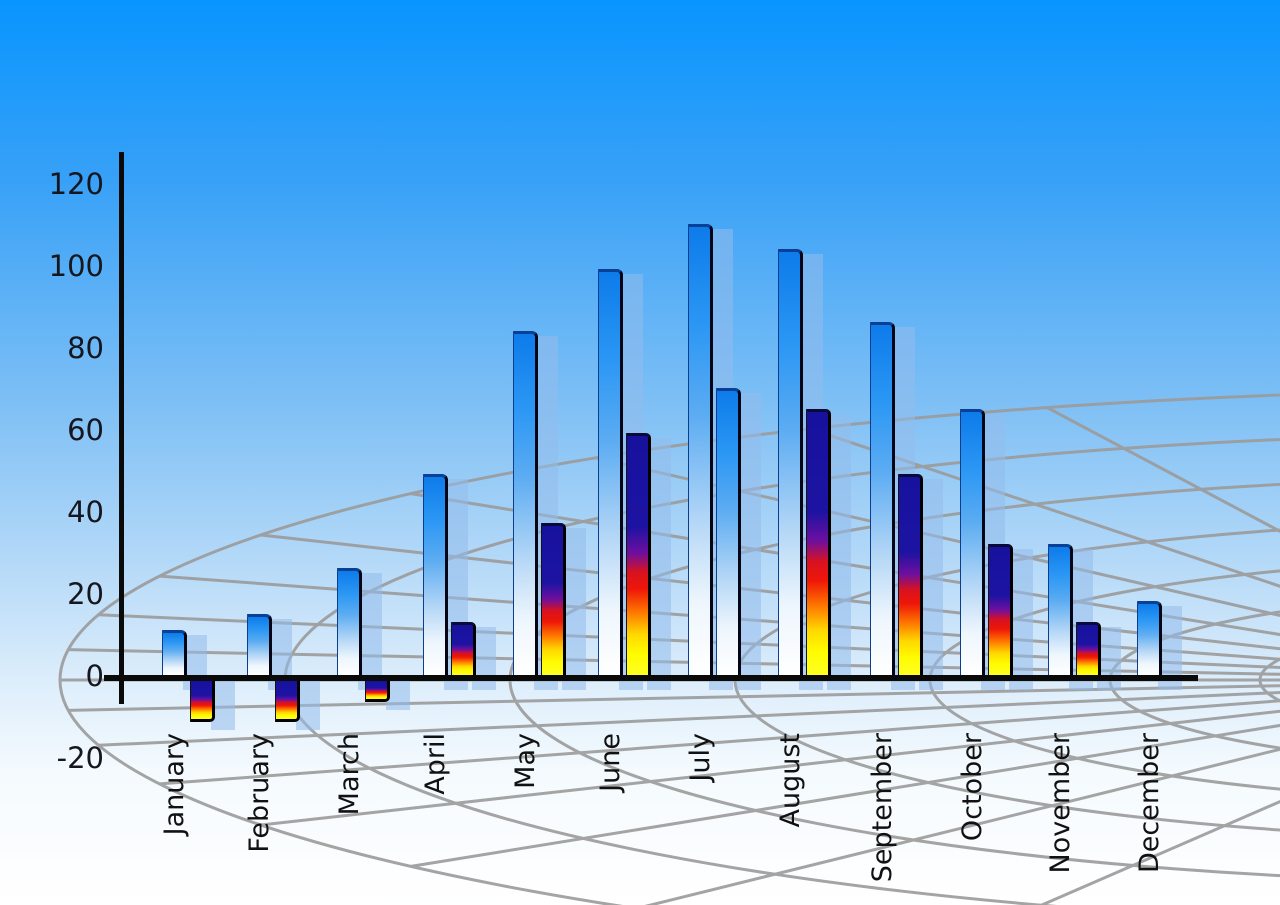 This screenshot has width=1280, height=905. I want to click on bar-october-series2, so click(1000, 609).